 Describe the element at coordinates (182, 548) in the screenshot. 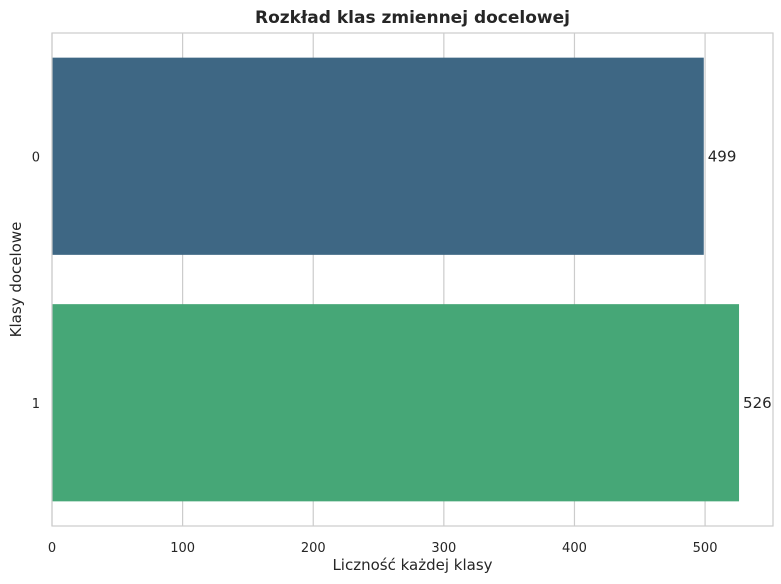

I see `x-tick-label: 100` at that location.